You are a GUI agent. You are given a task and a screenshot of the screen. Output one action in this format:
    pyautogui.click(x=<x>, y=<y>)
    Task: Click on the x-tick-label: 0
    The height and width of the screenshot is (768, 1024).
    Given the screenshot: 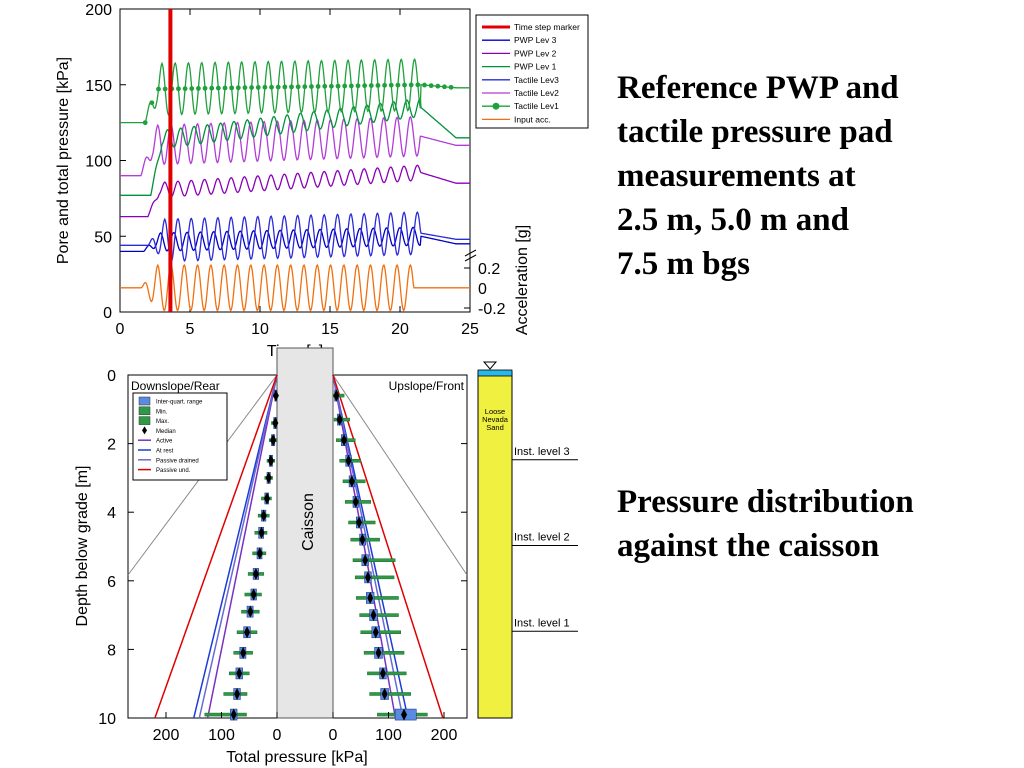 What is the action you would take?
    pyautogui.click(x=120, y=329)
    